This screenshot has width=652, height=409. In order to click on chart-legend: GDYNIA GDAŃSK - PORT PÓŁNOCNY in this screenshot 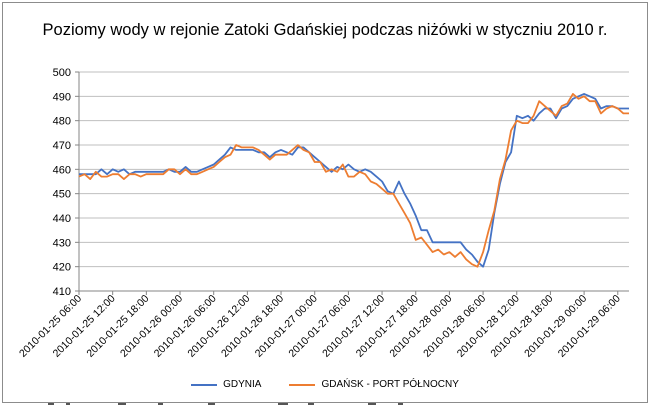, I will do `click(325, 384)`.